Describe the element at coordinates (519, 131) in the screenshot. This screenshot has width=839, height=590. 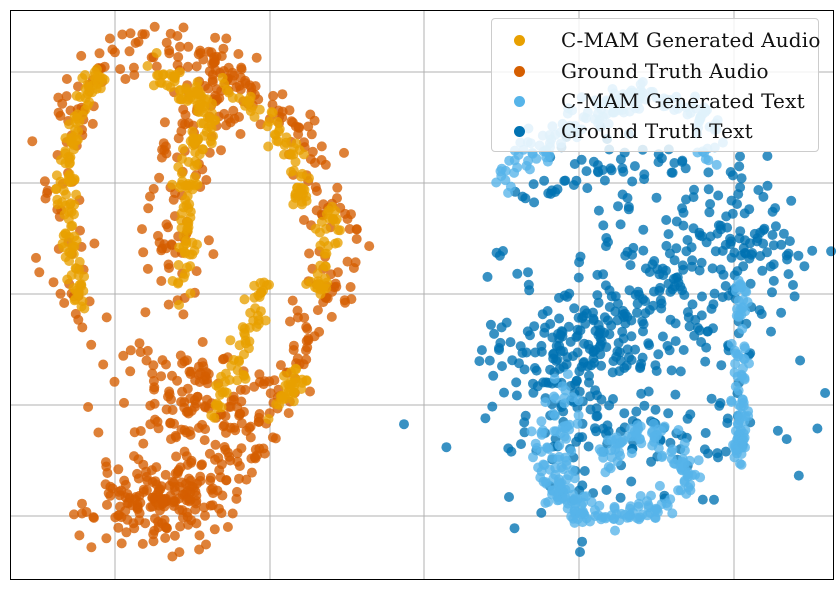
I see `legend-marker` at that location.